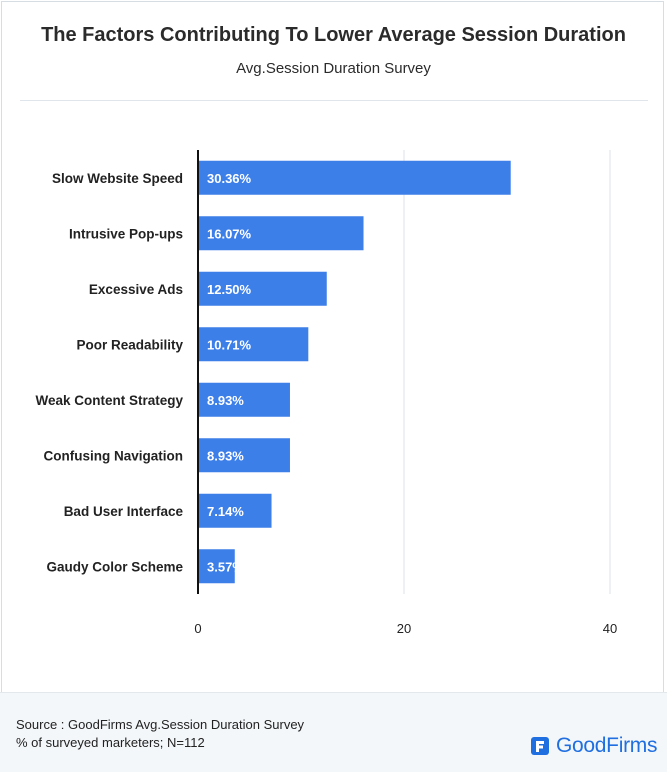 Image resolution: width=667 pixels, height=772 pixels. Describe the element at coordinates (610, 628) in the screenshot. I see `x-tick-label-40: 40` at that location.